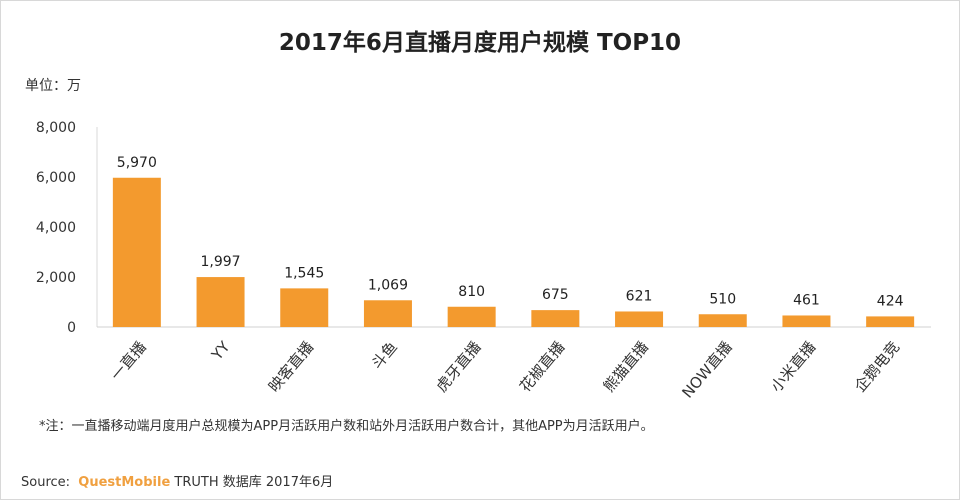  I want to click on x-category-label: NOW直播, so click(706, 370).